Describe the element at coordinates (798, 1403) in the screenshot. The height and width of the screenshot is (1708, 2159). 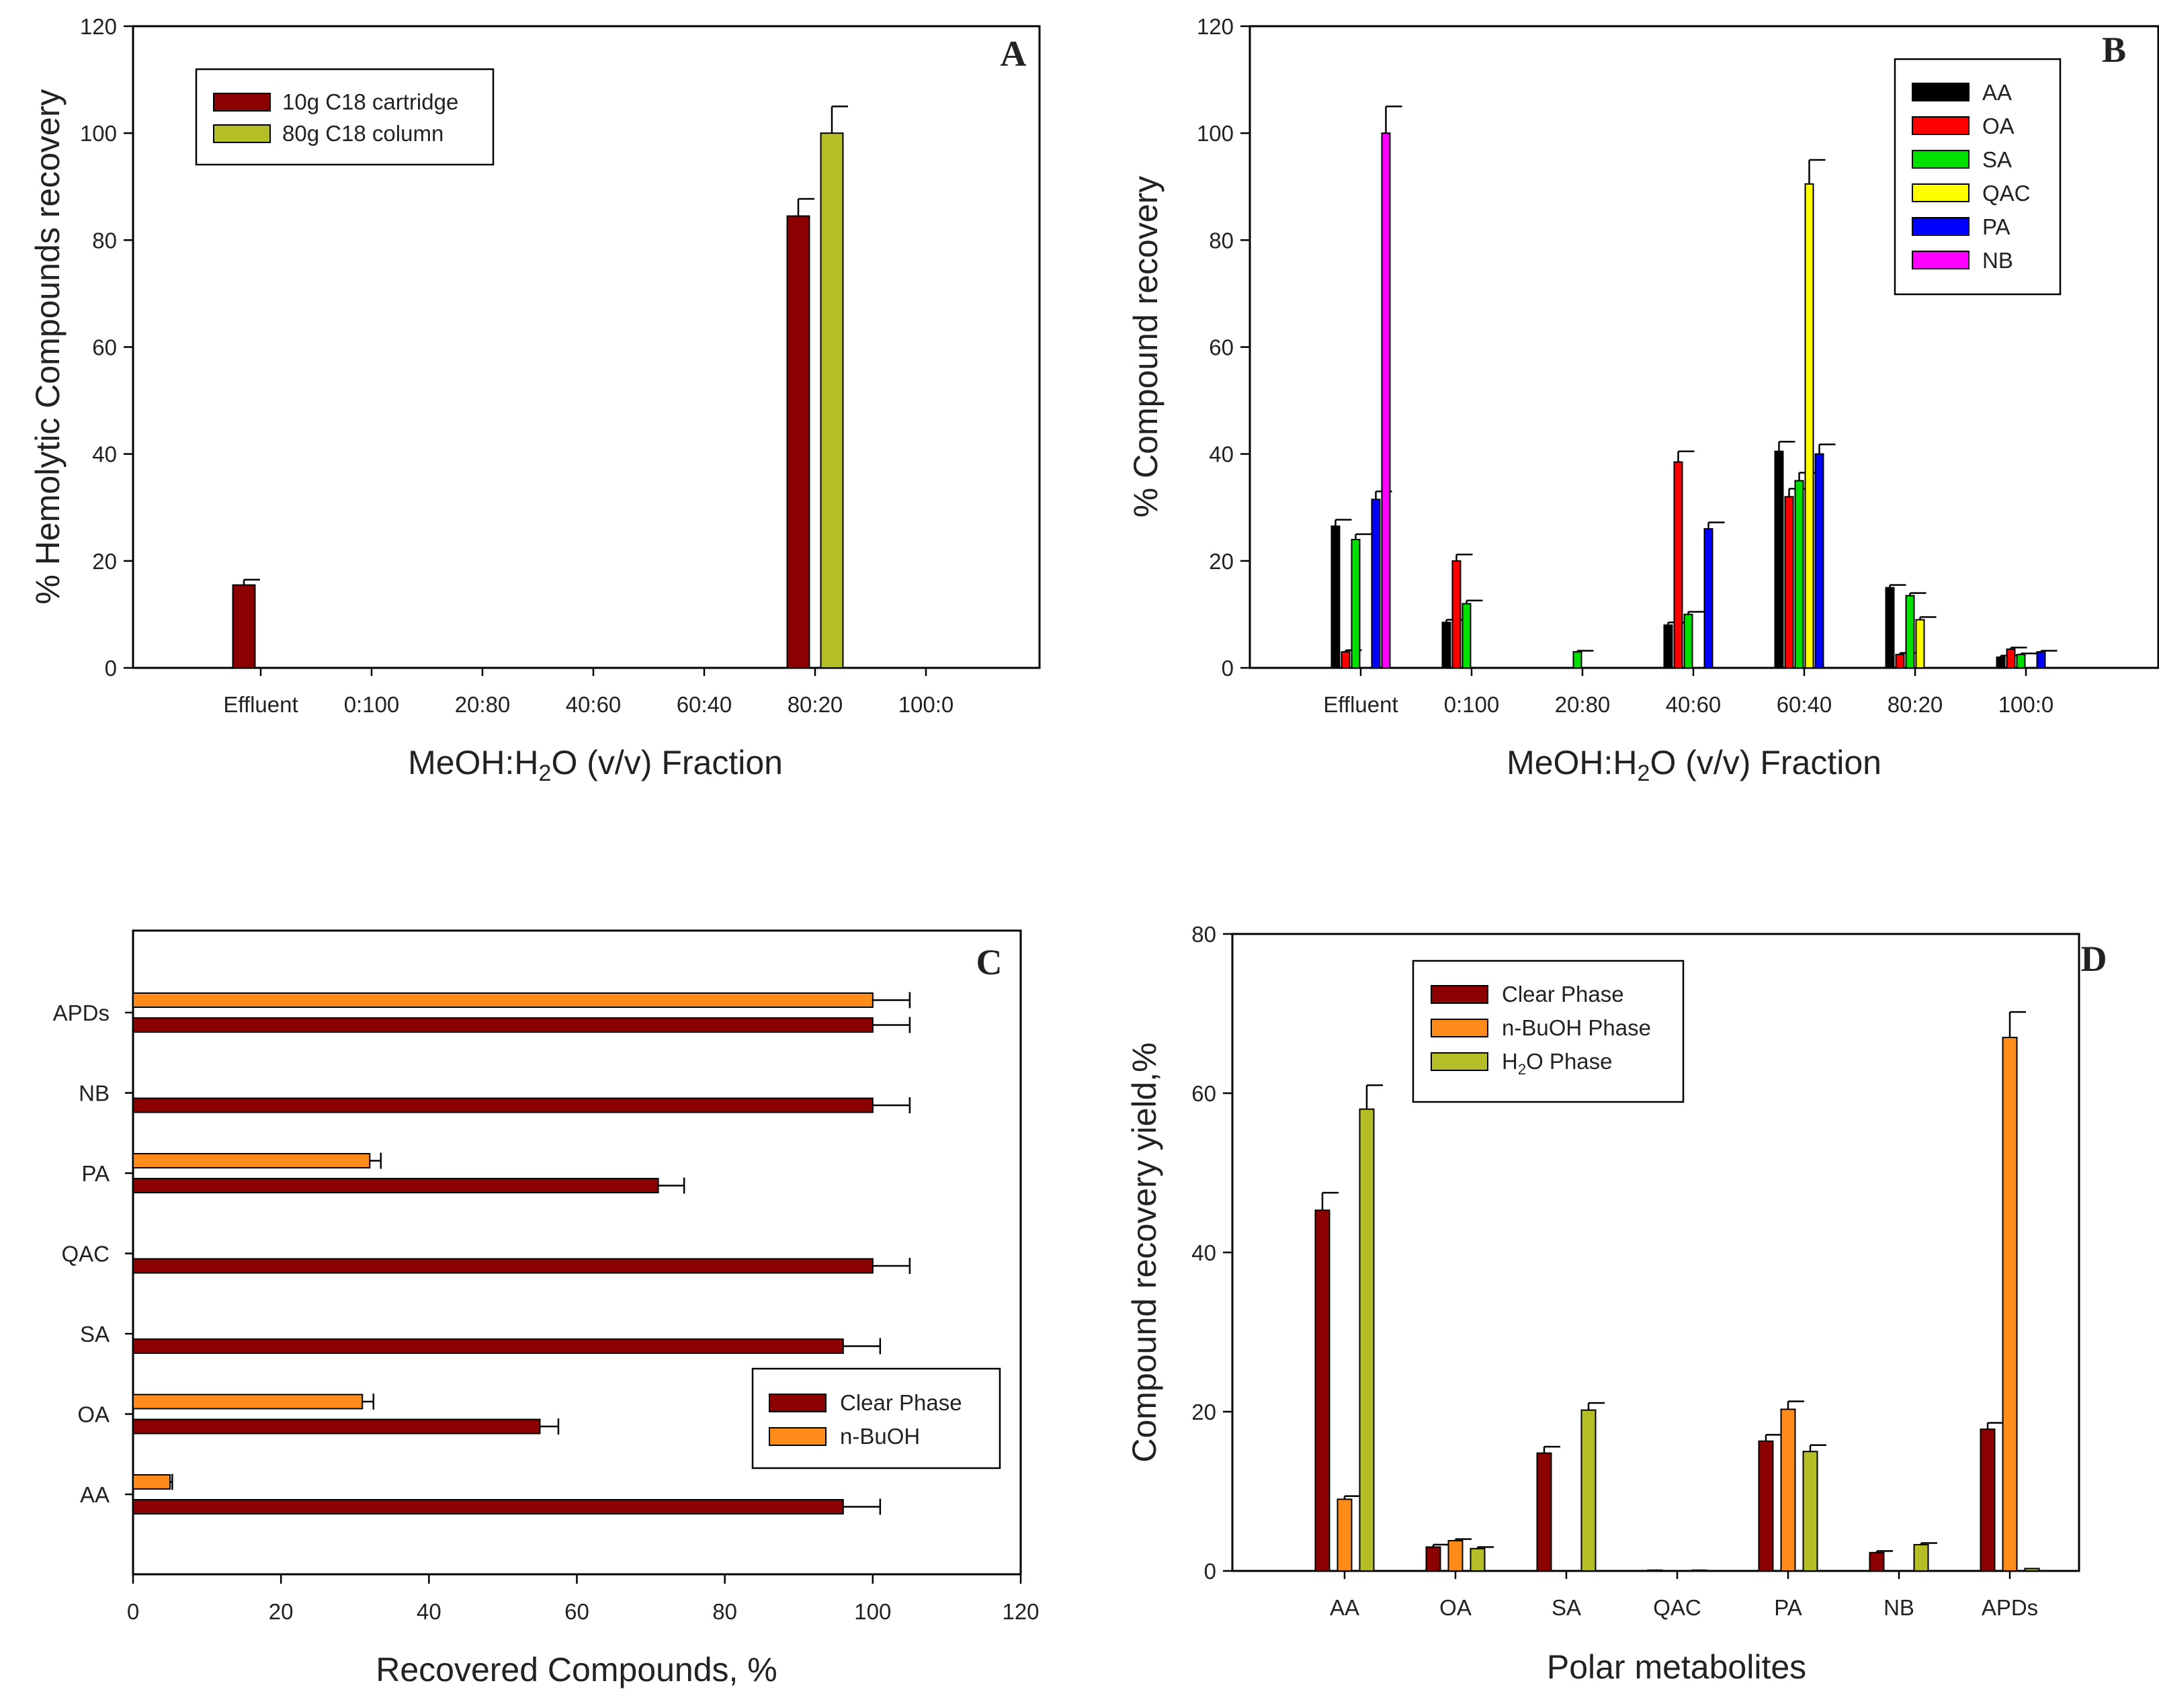
I see `legend-swatch-clear-phase` at that location.